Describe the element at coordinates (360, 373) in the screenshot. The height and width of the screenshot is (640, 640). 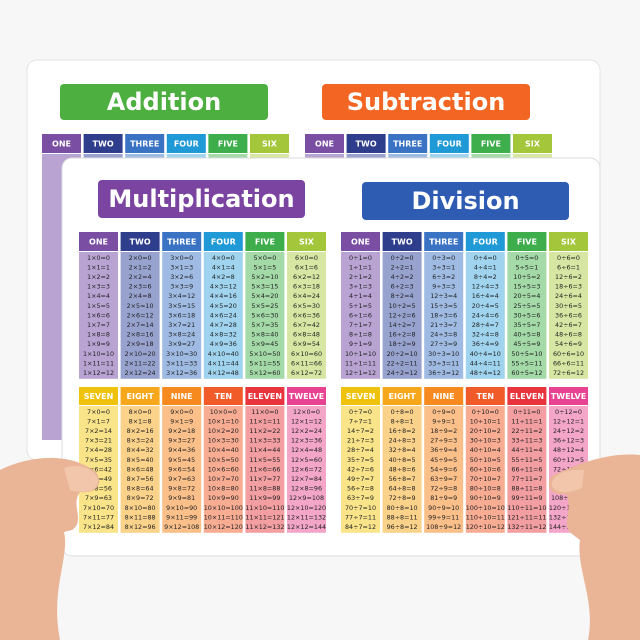
I see `fact: 12÷1=12` at that location.